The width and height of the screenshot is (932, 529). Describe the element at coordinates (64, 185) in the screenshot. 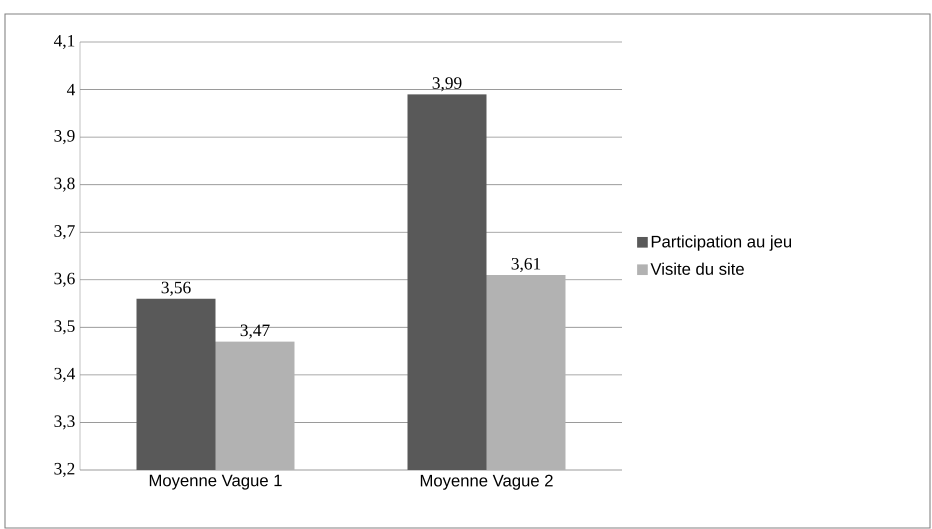

I see `y-tick-label: 3,8` at that location.